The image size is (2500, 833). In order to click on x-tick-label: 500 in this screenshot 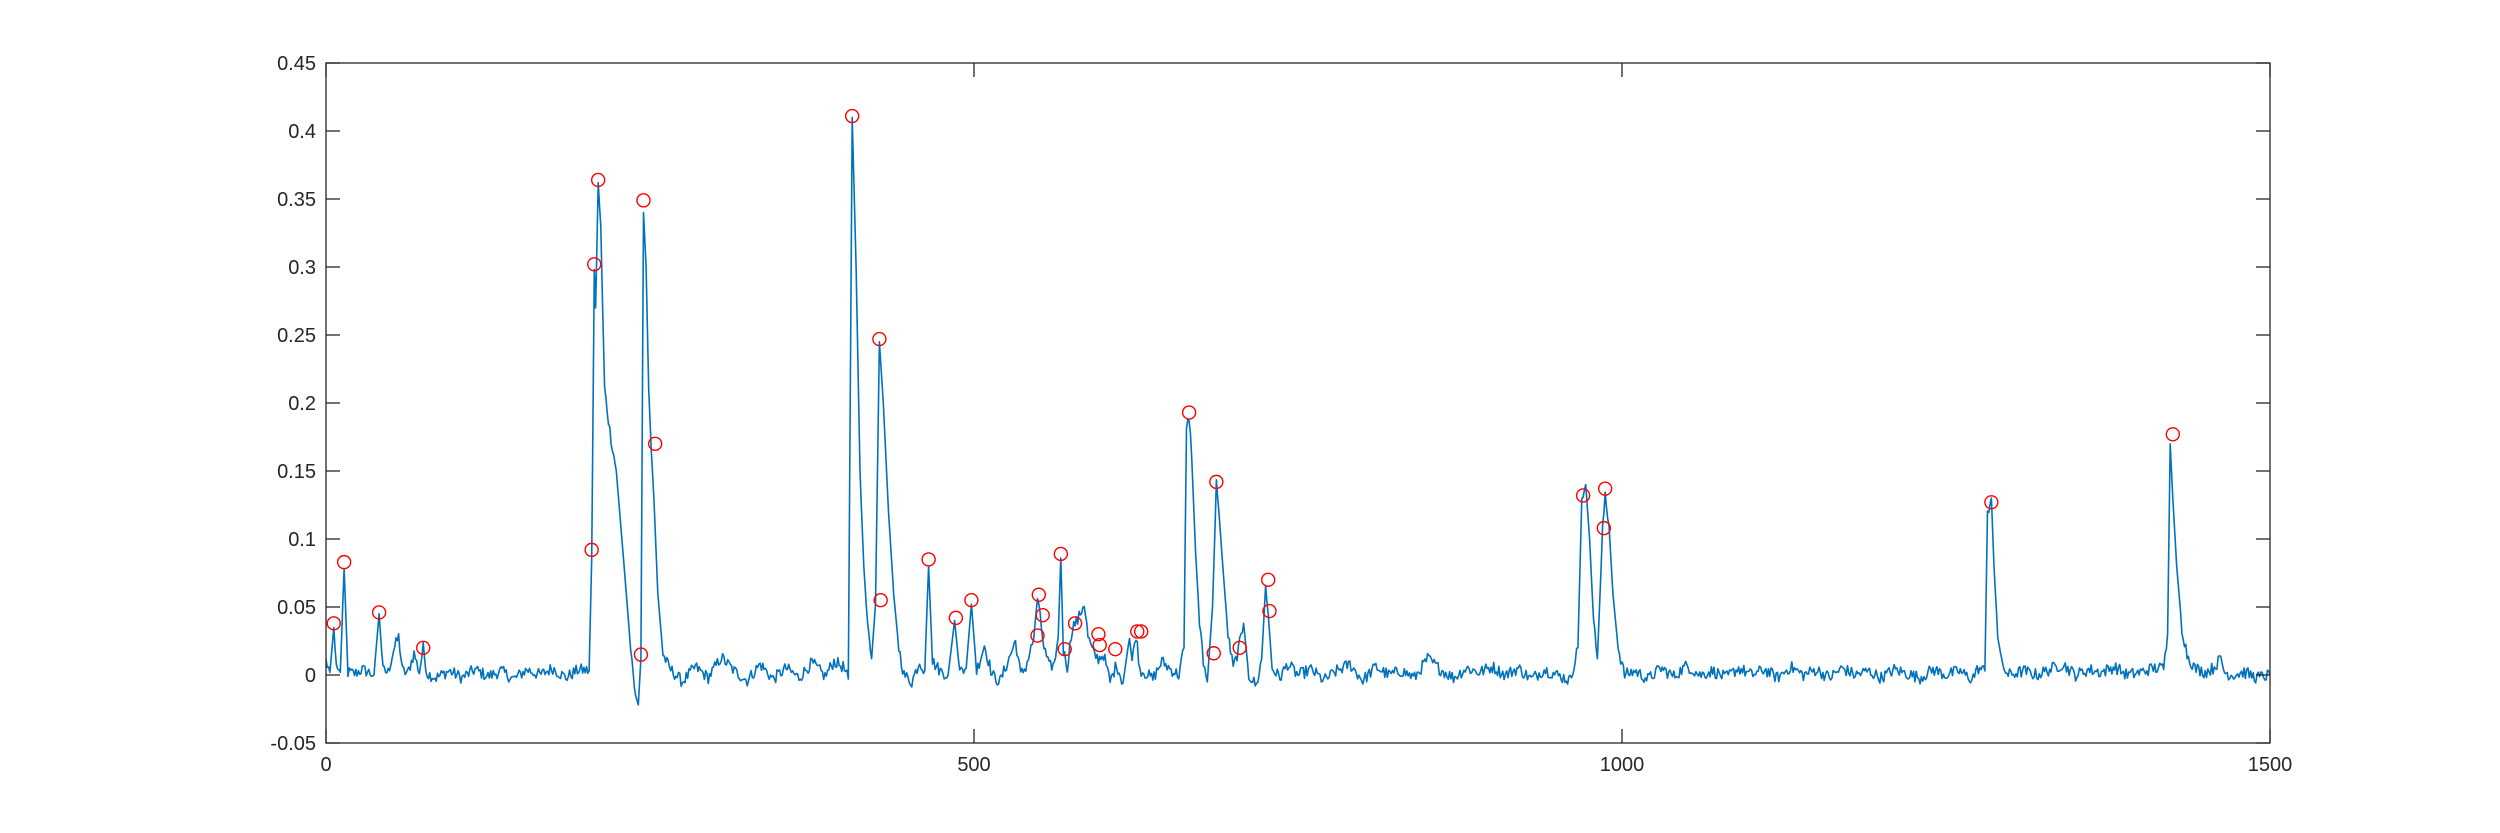, I will do `click(973, 765)`.